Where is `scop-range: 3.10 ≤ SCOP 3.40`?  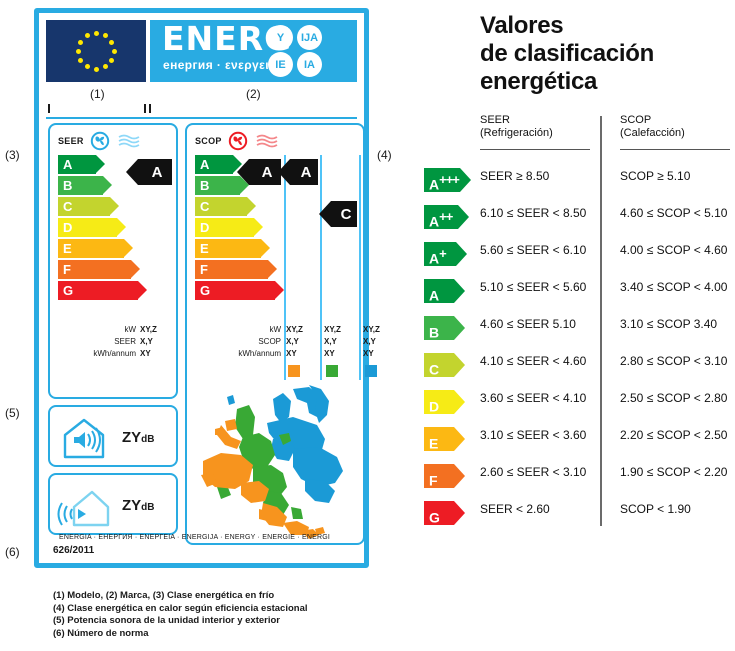
scop-range: 3.10 ≤ SCOP 3.40 is located at coordinates (669, 324).